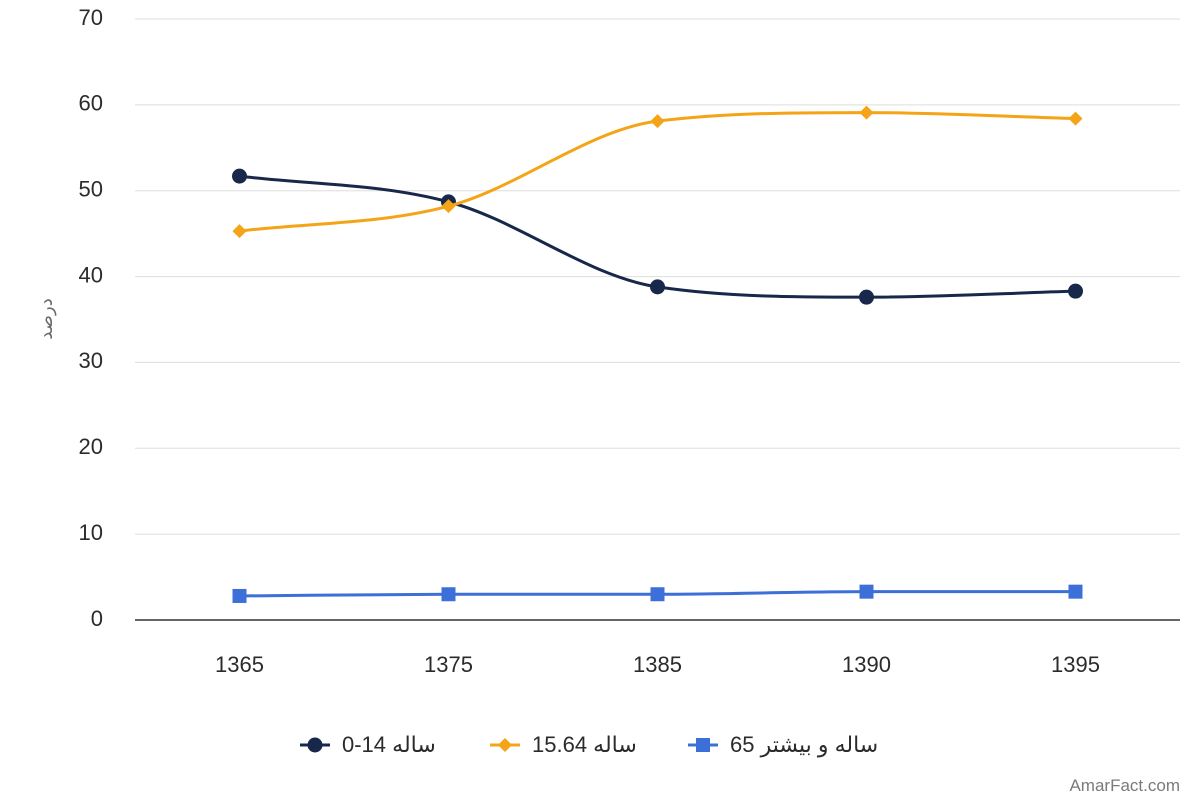 Image resolution: width=1200 pixels, height=800 pixels. What do you see at coordinates (804, 744) in the screenshot?
I see `legend-label: 65 ساله و بیشتر` at bounding box center [804, 744].